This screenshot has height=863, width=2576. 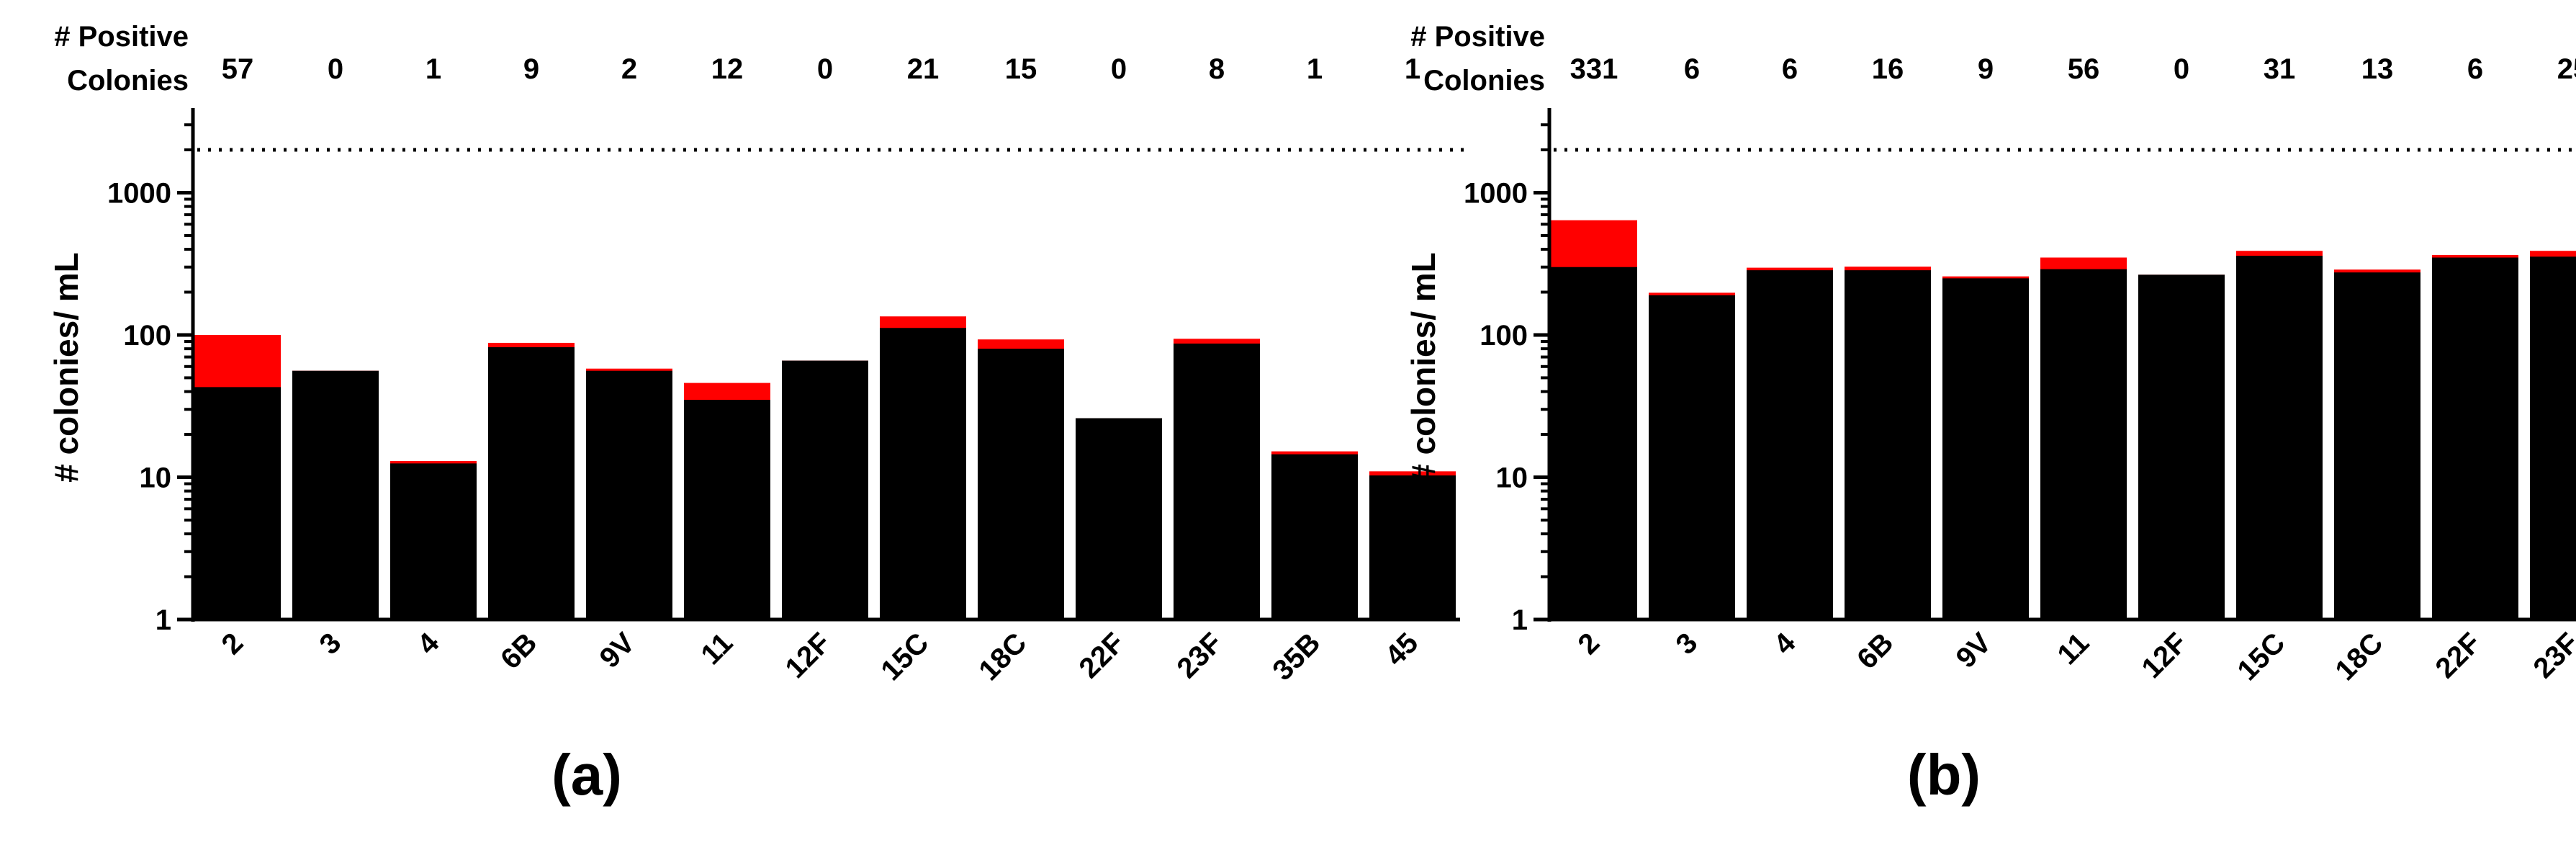 What do you see at coordinates (727, 69) in the screenshot?
I see `positive-count-label: 12` at bounding box center [727, 69].